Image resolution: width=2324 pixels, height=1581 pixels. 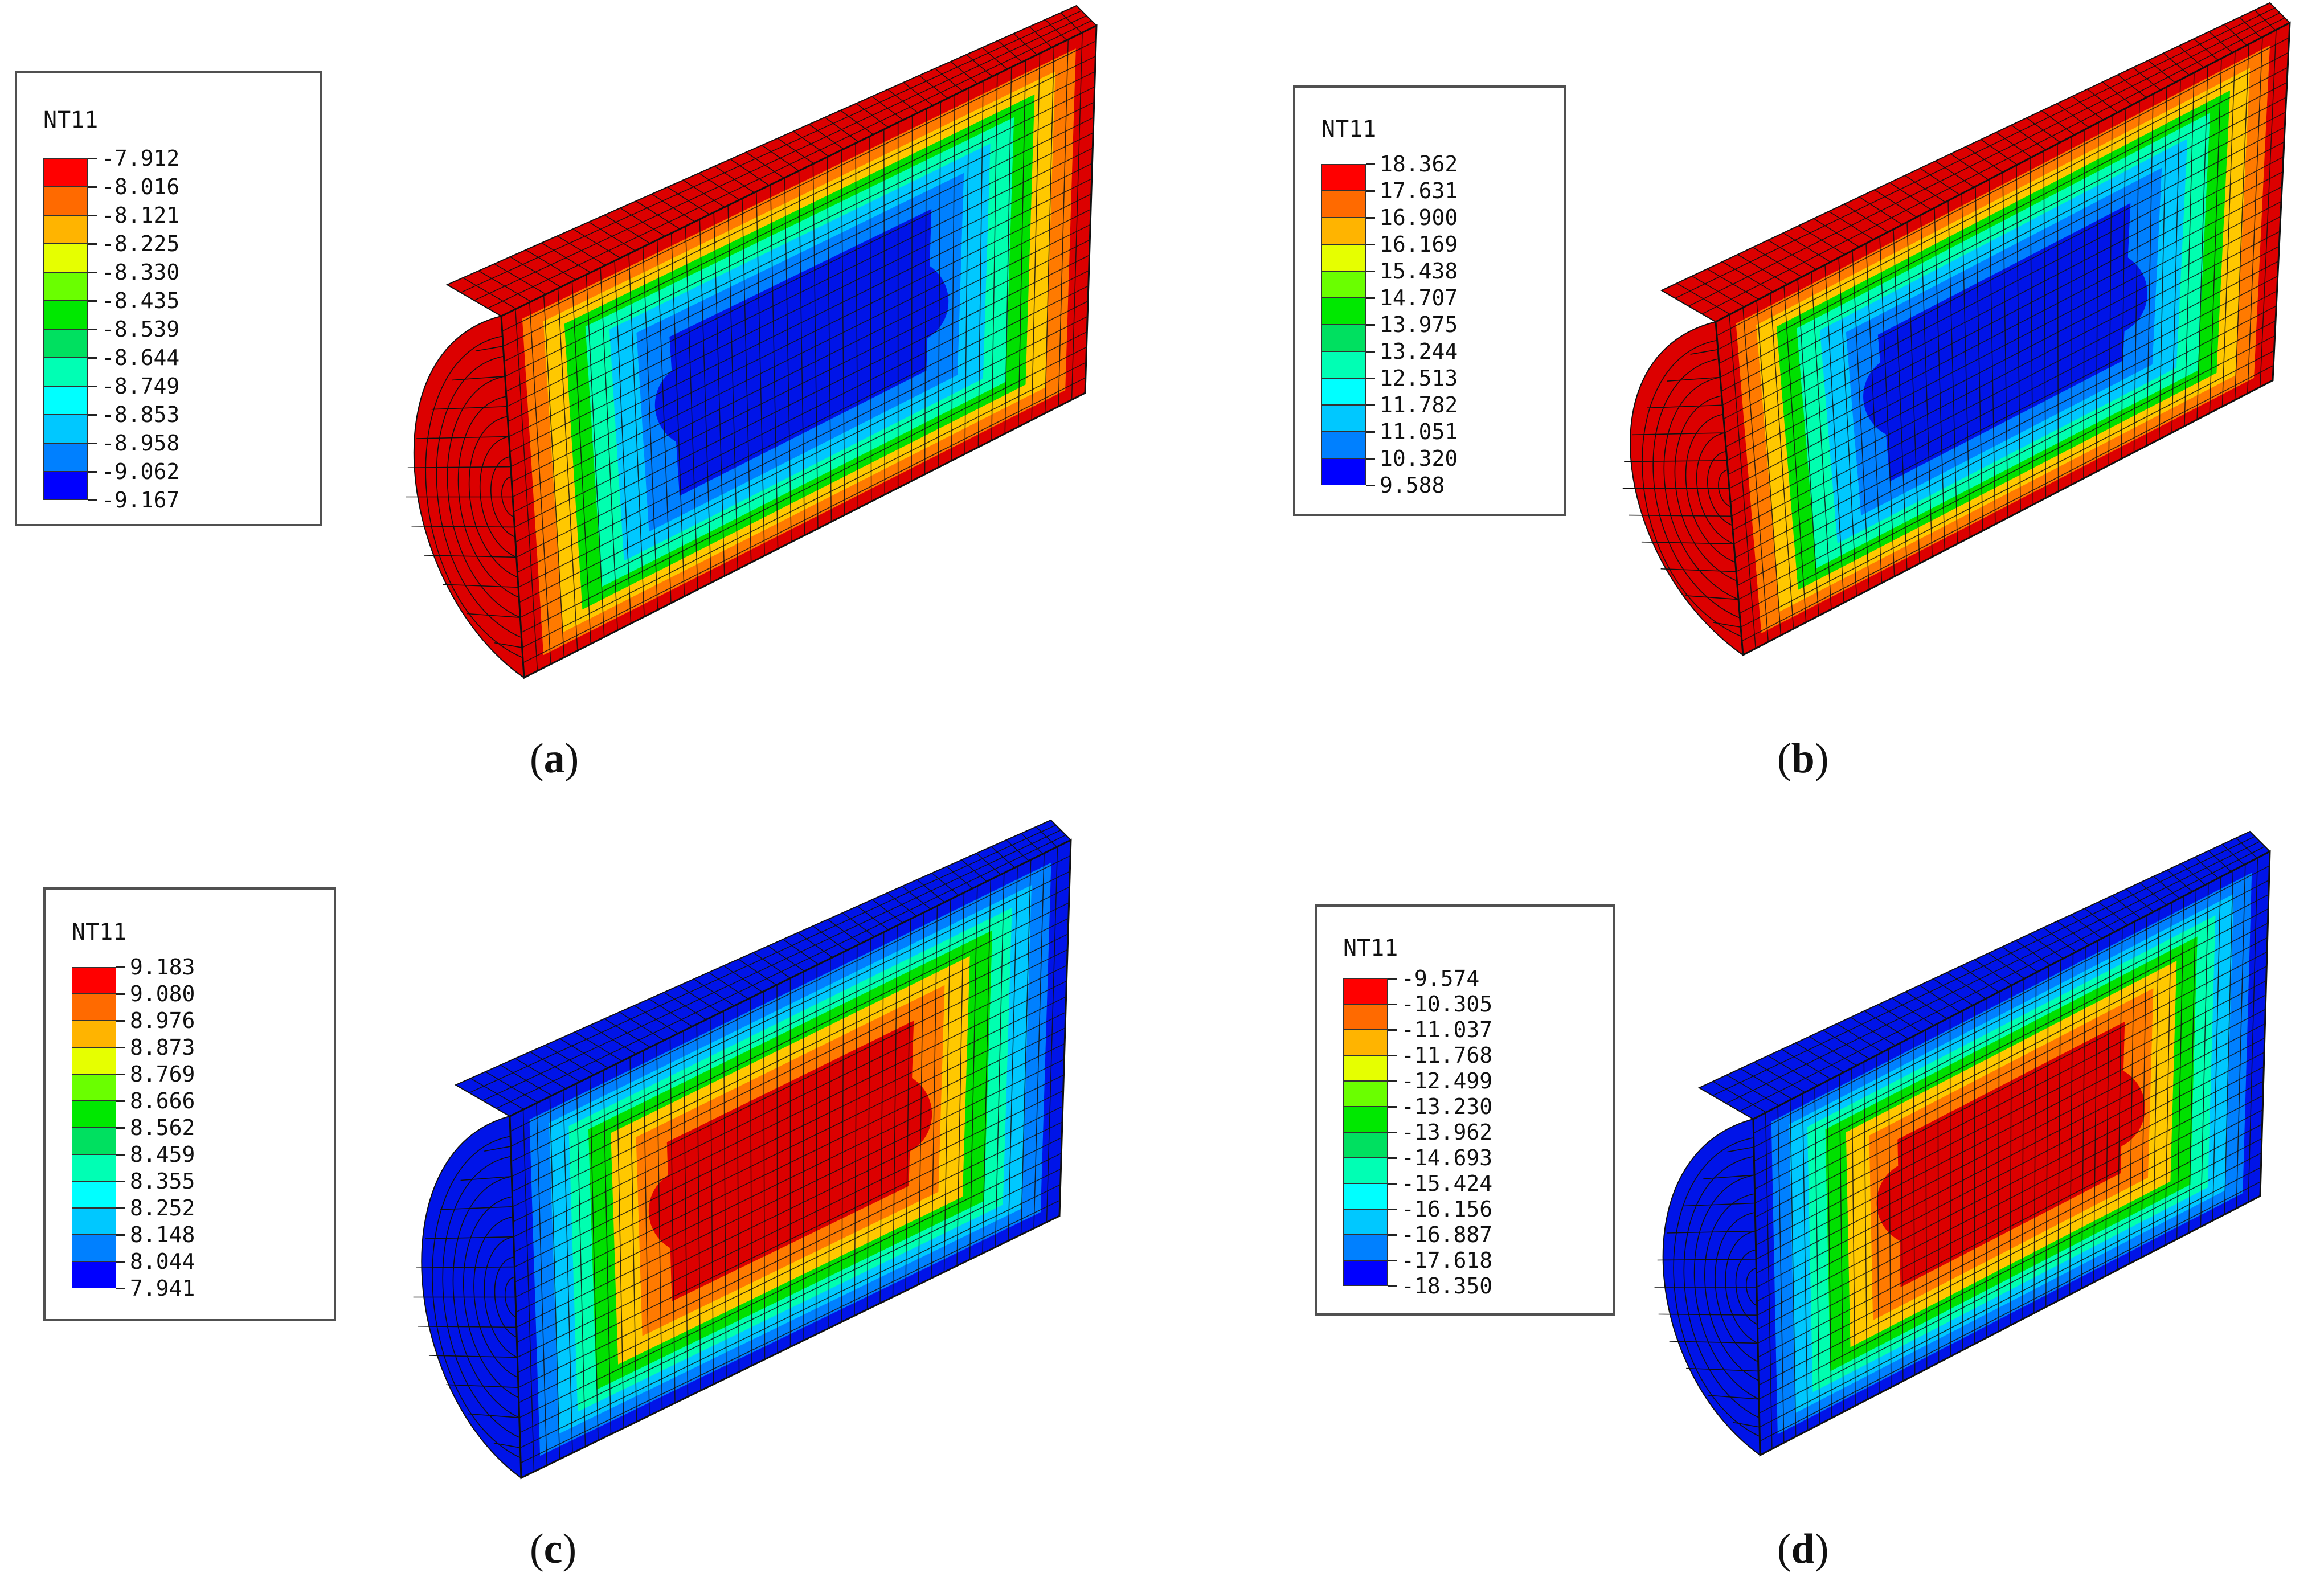 What do you see at coordinates (162, 1234) in the screenshot?
I see `legend-value: 8.148` at bounding box center [162, 1234].